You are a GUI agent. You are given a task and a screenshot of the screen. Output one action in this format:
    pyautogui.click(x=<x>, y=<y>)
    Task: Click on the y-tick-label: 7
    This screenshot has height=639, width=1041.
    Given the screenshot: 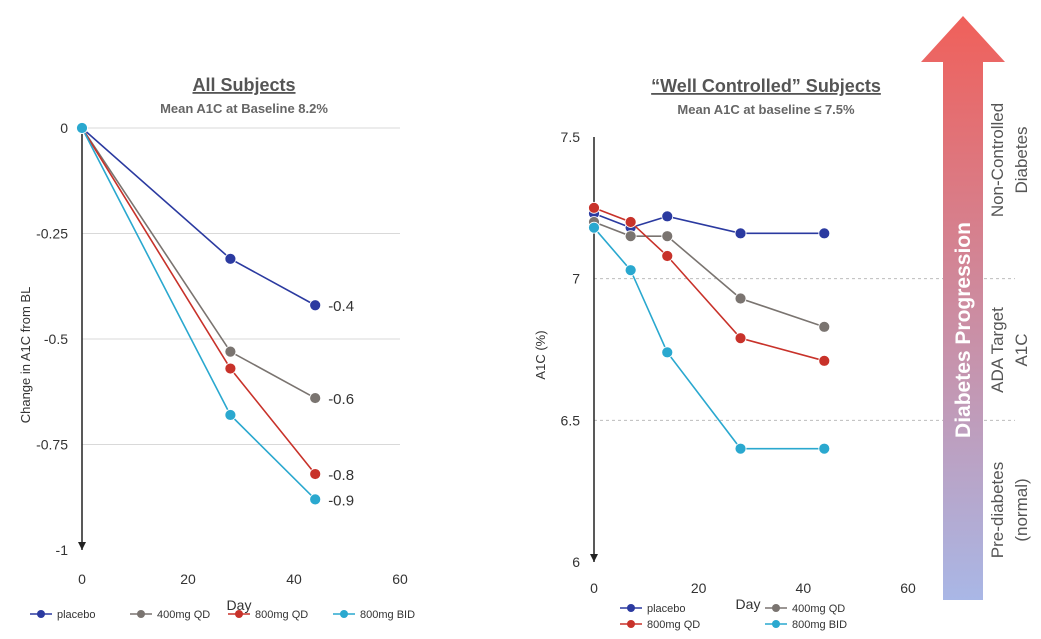 What is the action you would take?
    pyautogui.click(x=576, y=279)
    